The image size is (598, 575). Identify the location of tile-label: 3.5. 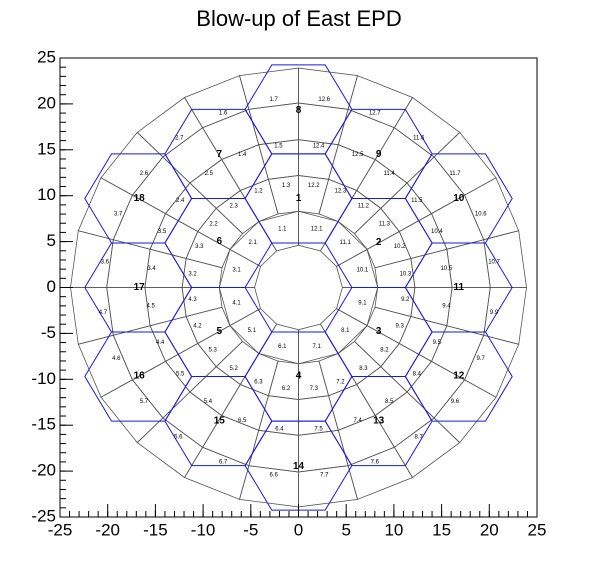
(162, 232).